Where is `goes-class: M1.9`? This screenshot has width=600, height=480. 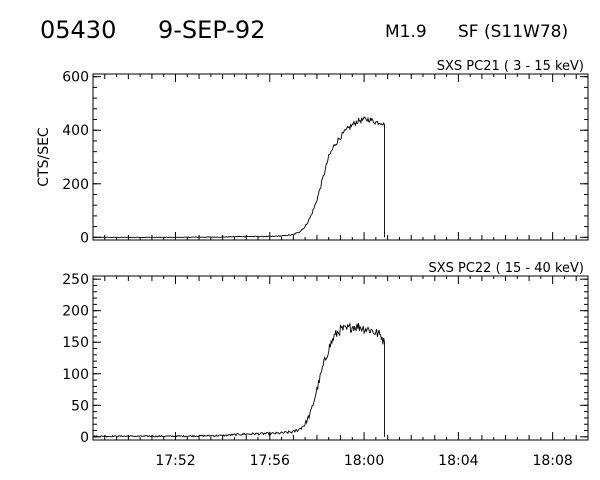 goes-class: M1.9 is located at coordinates (406, 32).